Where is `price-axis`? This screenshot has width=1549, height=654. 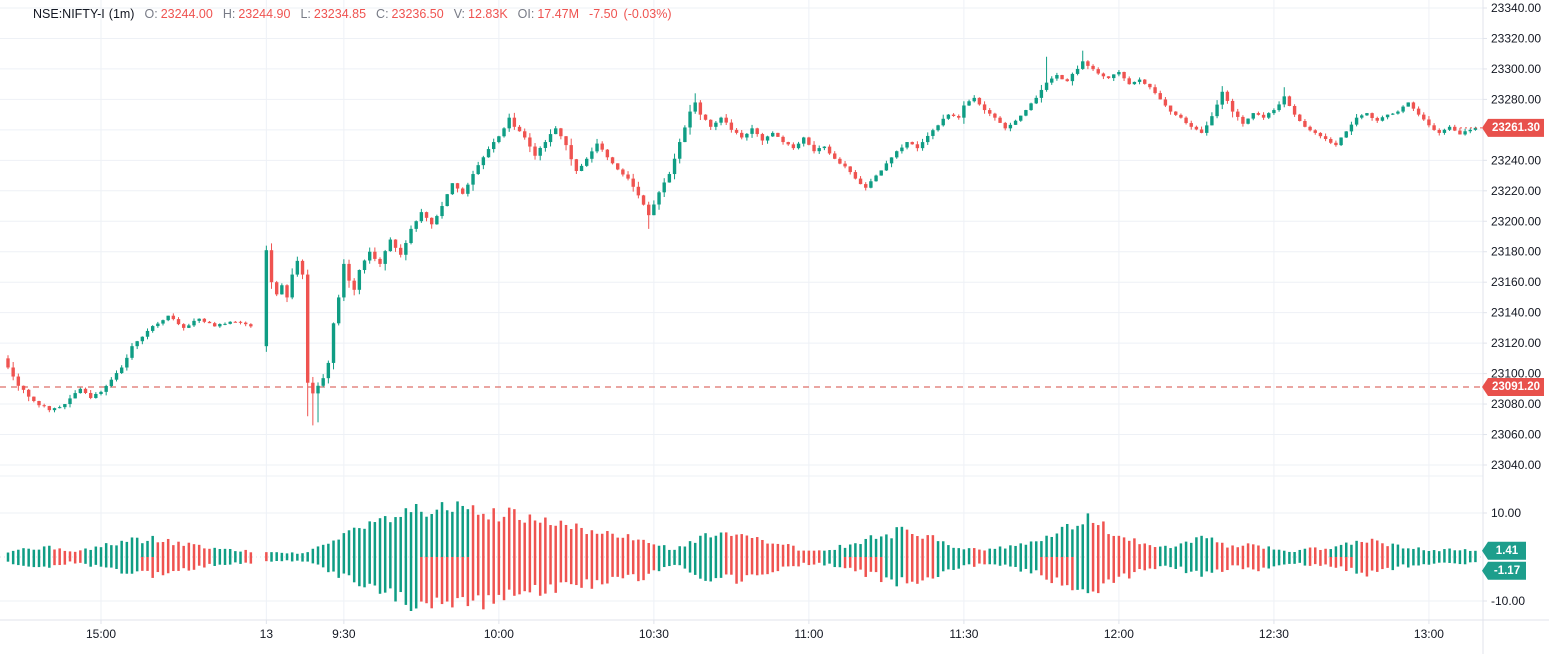 price-axis is located at coordinates (1516, 310).